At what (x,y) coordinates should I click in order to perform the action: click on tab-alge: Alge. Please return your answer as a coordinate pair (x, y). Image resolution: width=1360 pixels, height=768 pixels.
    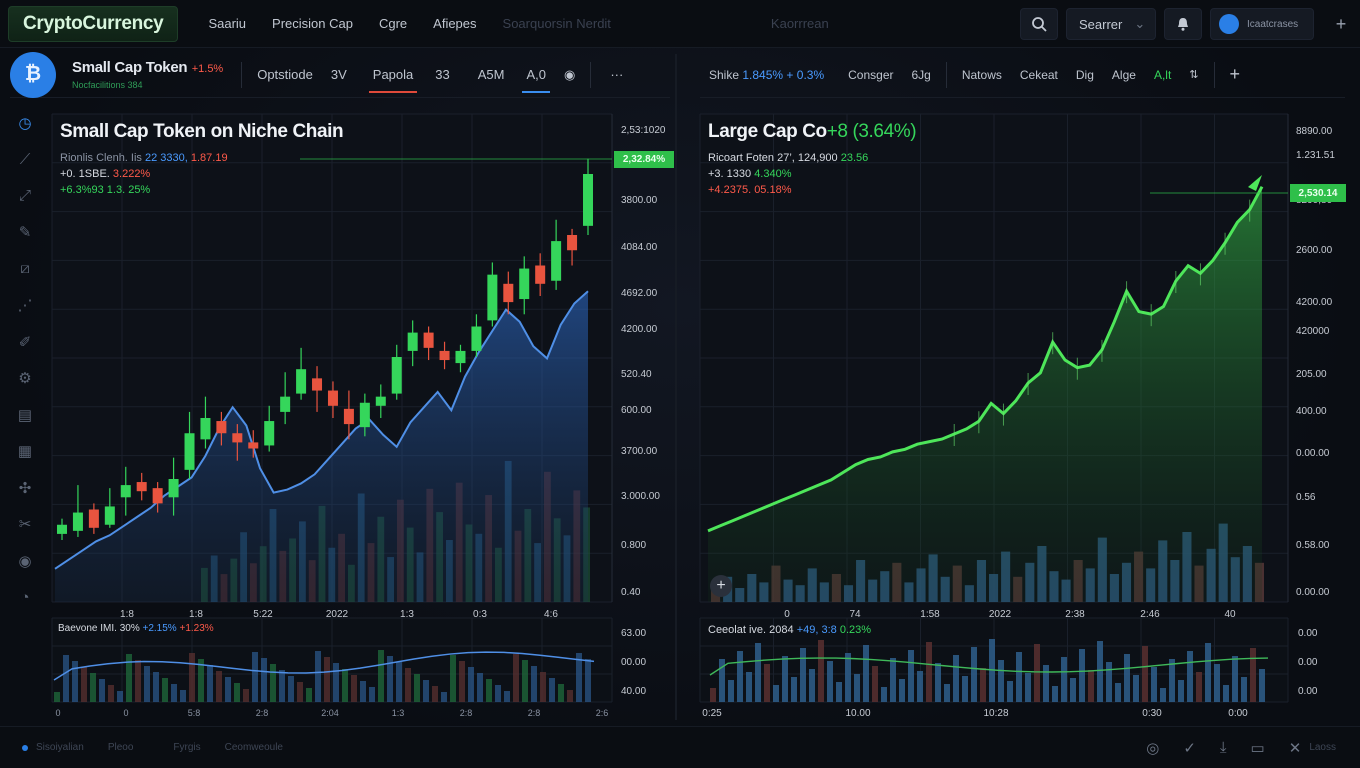
    Looking at the image, I should click on (1123, 74).